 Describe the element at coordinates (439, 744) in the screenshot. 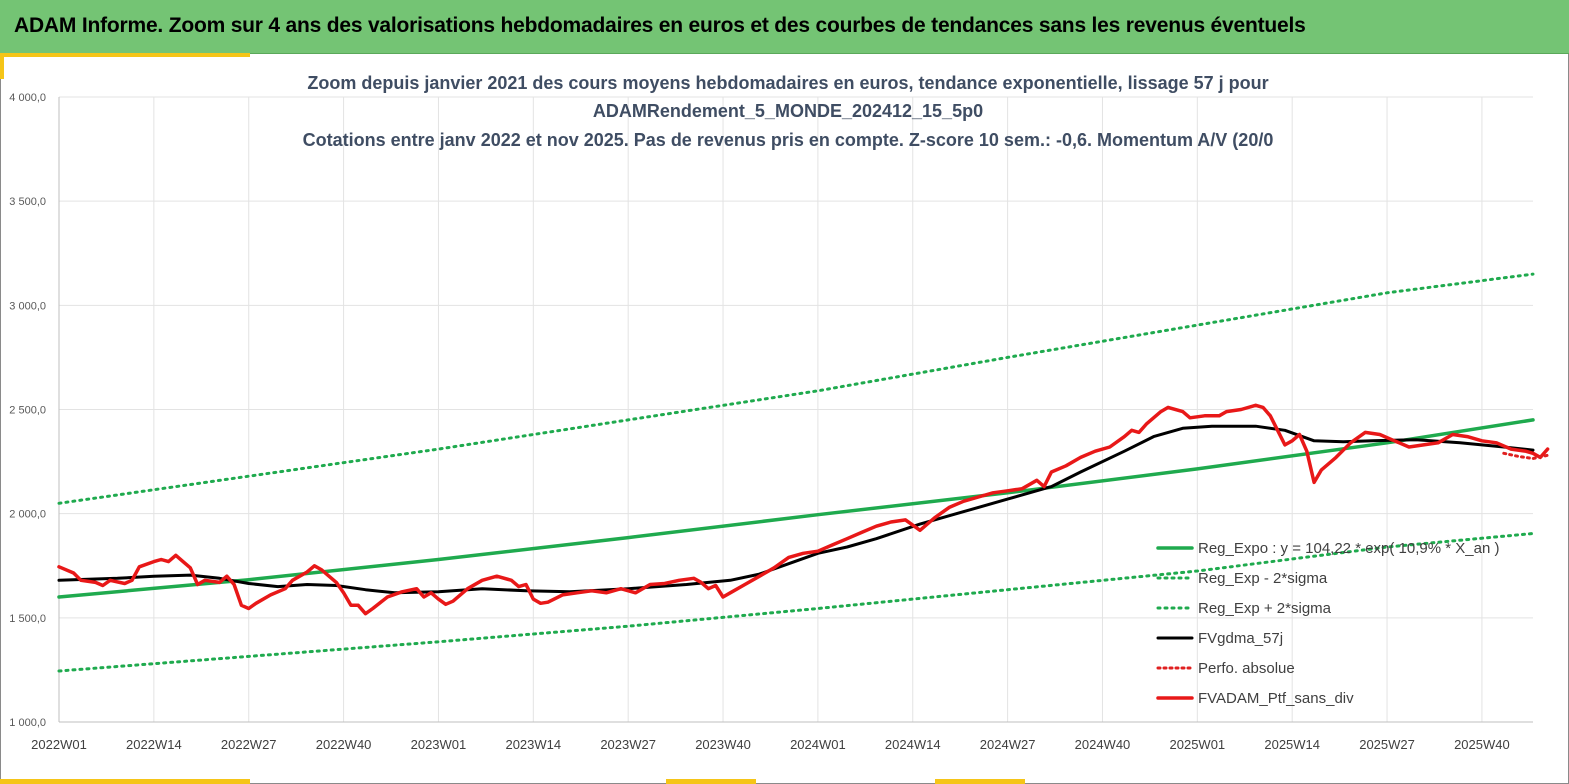

I see `x-tick-label: 2023W01` at that location.